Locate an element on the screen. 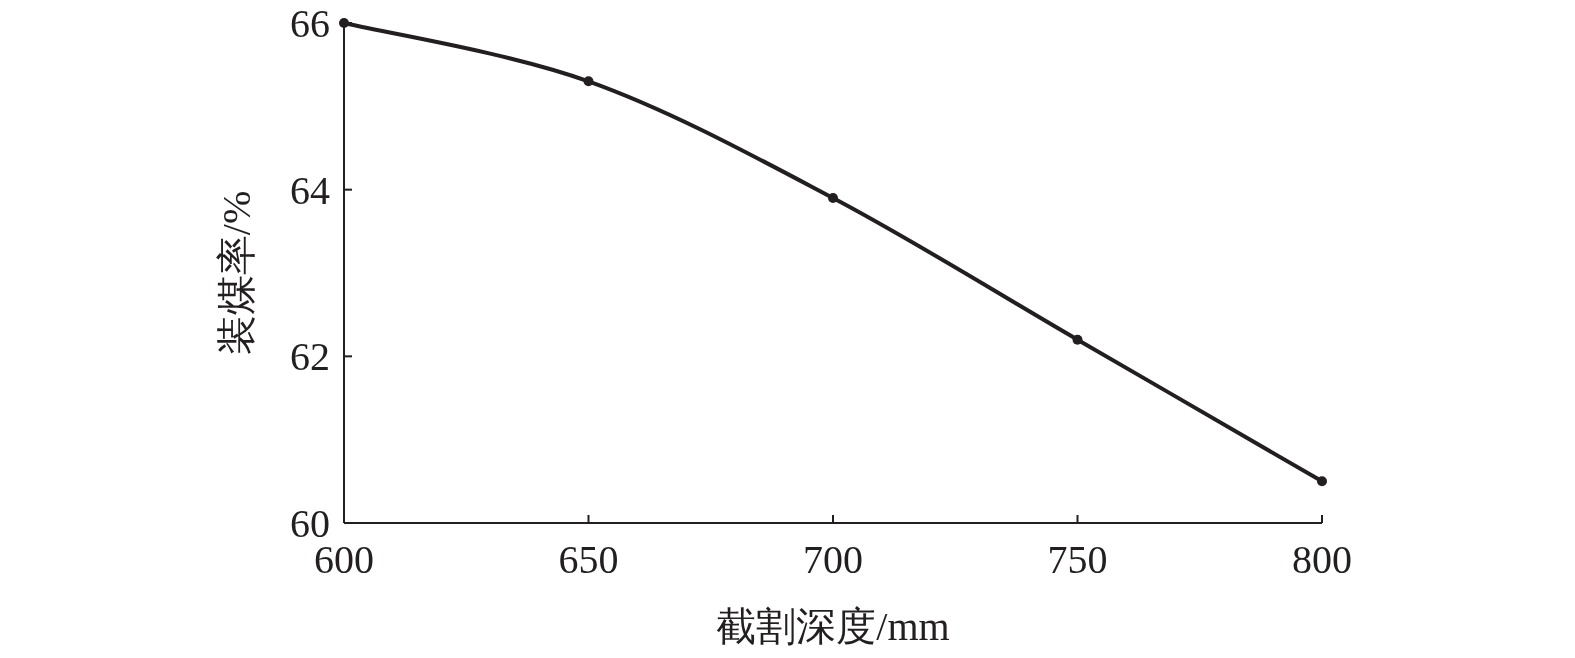  x-tick-label: 700 is located at coordinates (833, 559).